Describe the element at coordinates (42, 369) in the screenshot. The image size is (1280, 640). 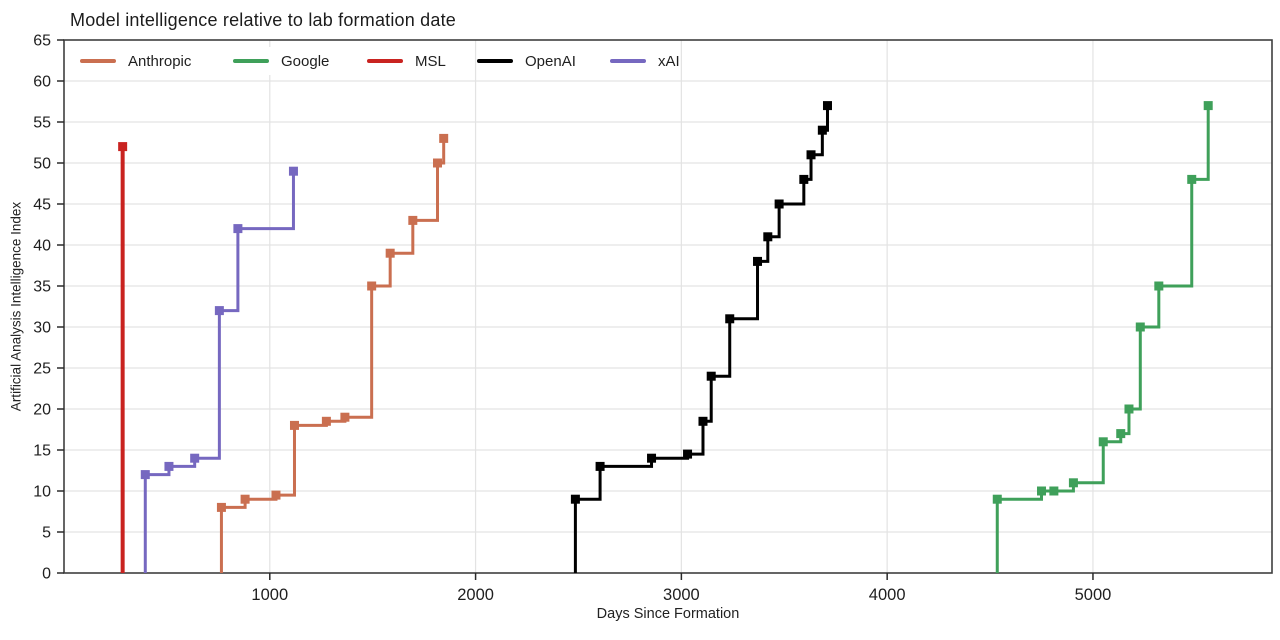
I see `y-tick-label: 25` at that location.